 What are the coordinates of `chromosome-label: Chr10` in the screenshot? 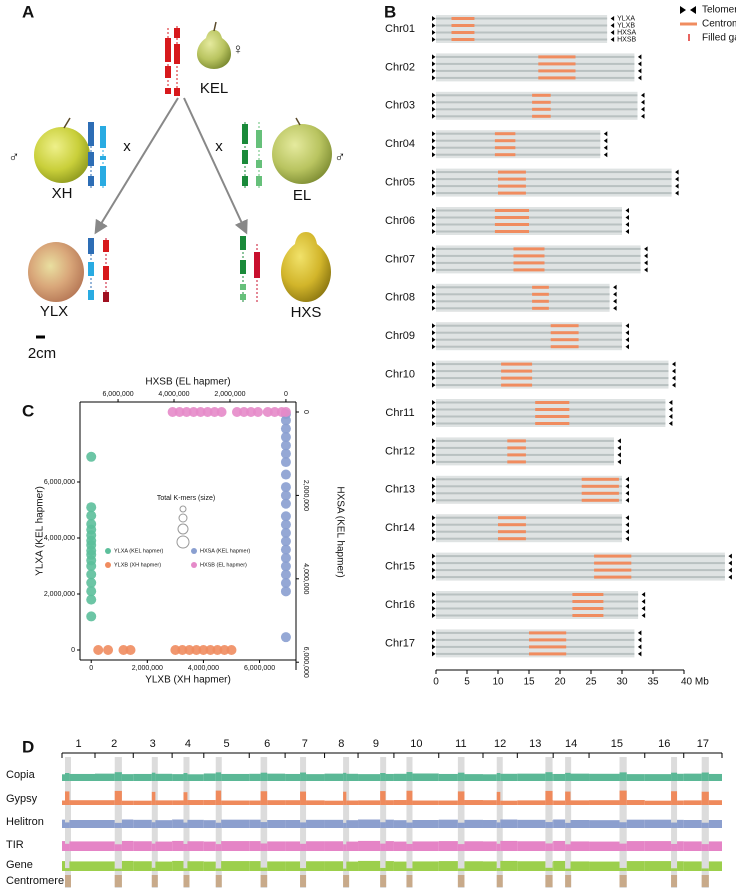 It's located at (400, 375).